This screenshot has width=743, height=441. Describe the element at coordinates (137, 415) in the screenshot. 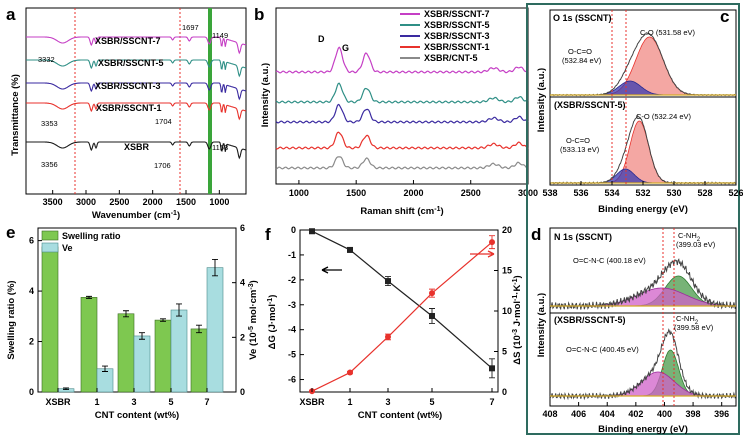

I see `panel-e-xlabel: CNT content (wt%)` at that location.